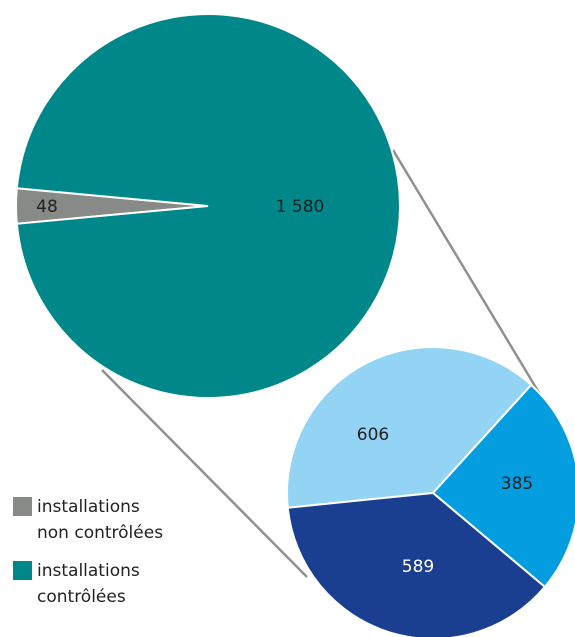 This screenshot has height=637, width=575. Describe the element at coordinates (467, 273) in the screenshot. I see `connector-line-top` at that location.